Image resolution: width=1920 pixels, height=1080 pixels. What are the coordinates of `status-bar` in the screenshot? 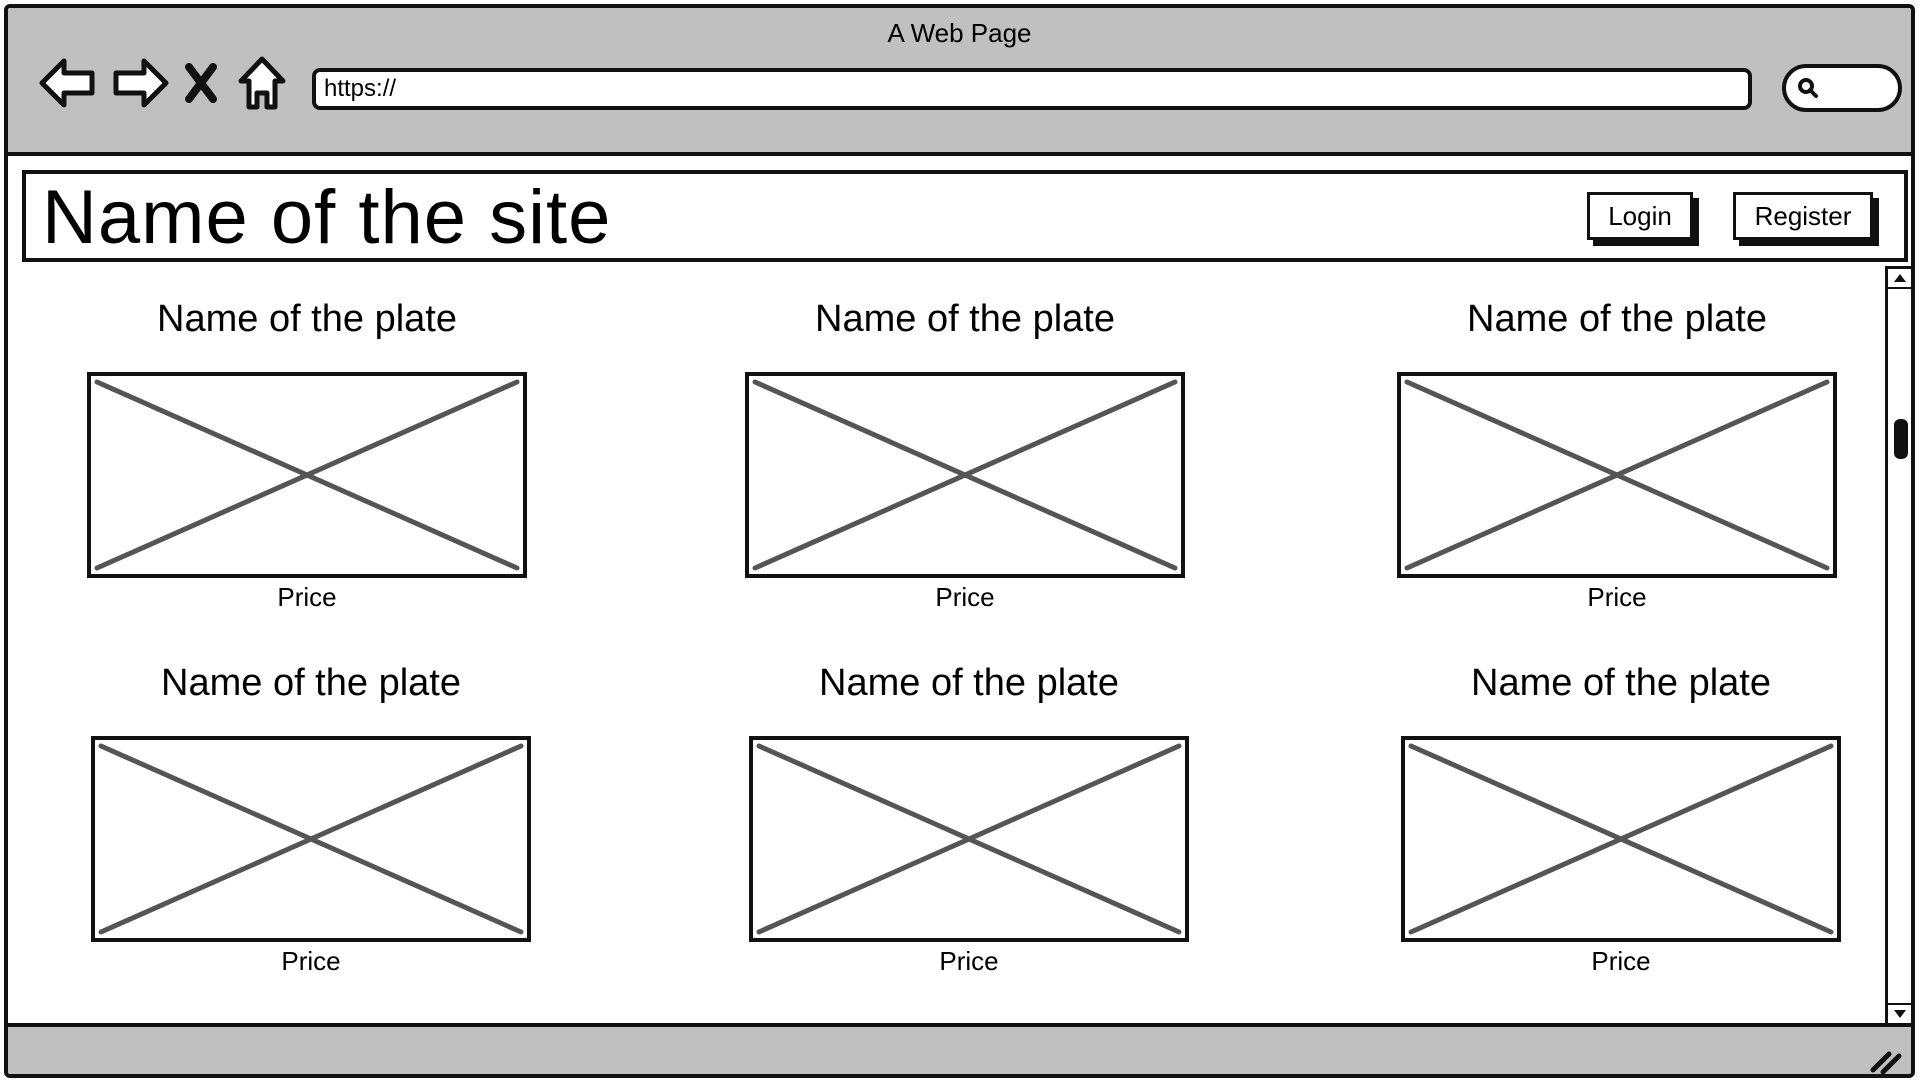 It's located at (959, 1052).